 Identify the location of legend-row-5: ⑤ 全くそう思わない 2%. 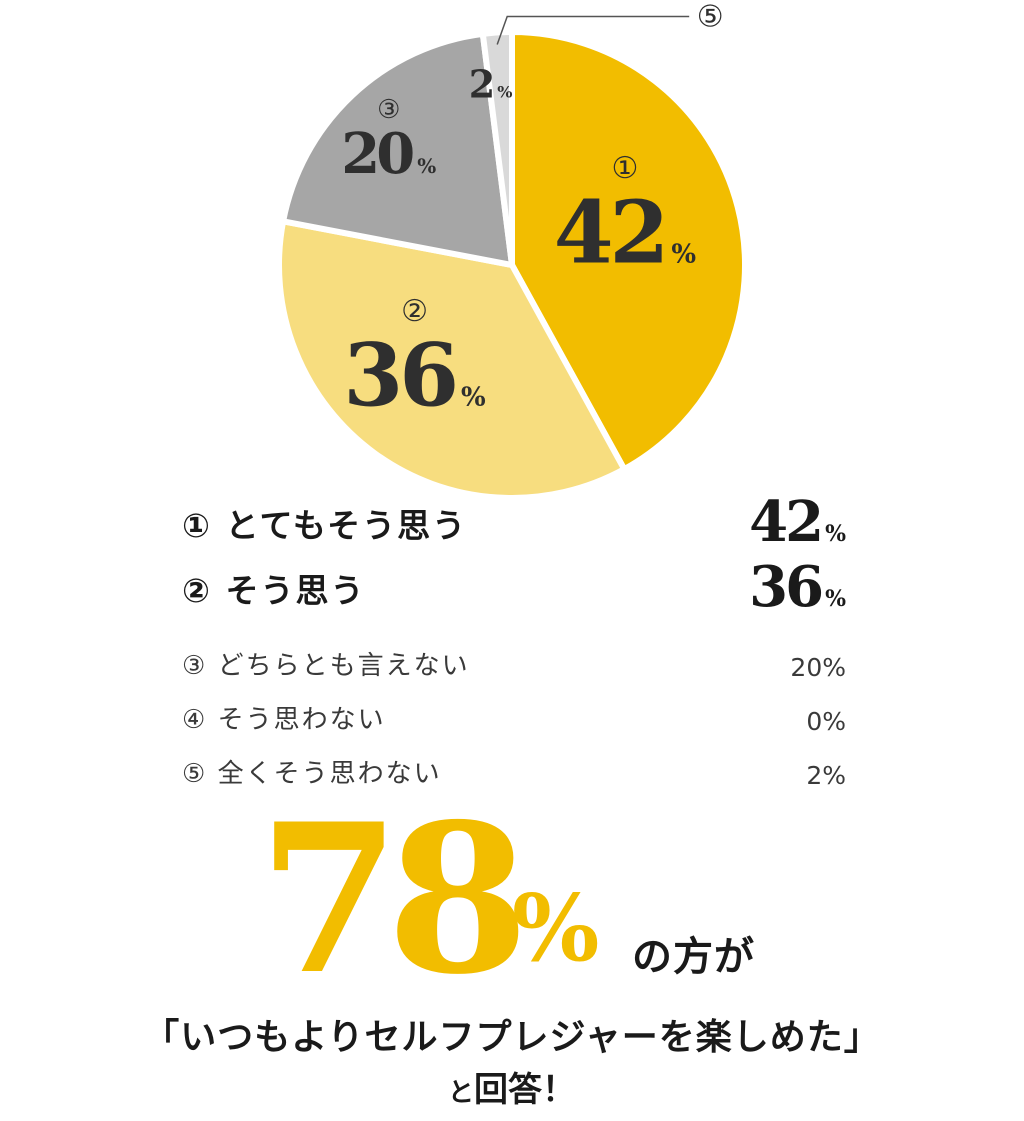
(514, 769).